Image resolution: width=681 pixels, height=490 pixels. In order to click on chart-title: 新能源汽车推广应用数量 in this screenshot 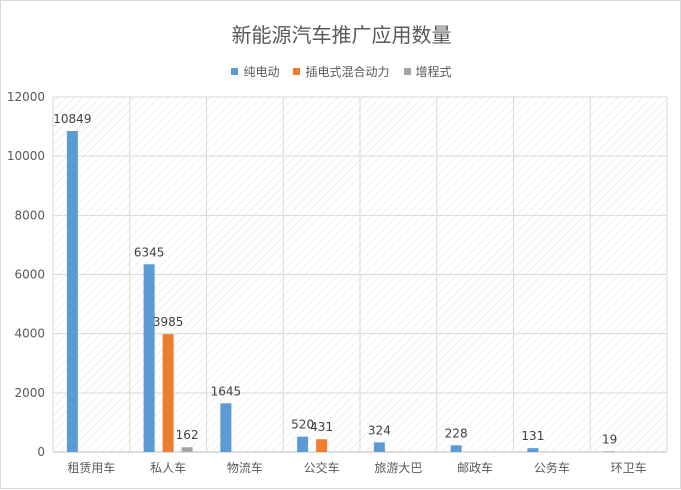, I will do `click(341, 35)`.